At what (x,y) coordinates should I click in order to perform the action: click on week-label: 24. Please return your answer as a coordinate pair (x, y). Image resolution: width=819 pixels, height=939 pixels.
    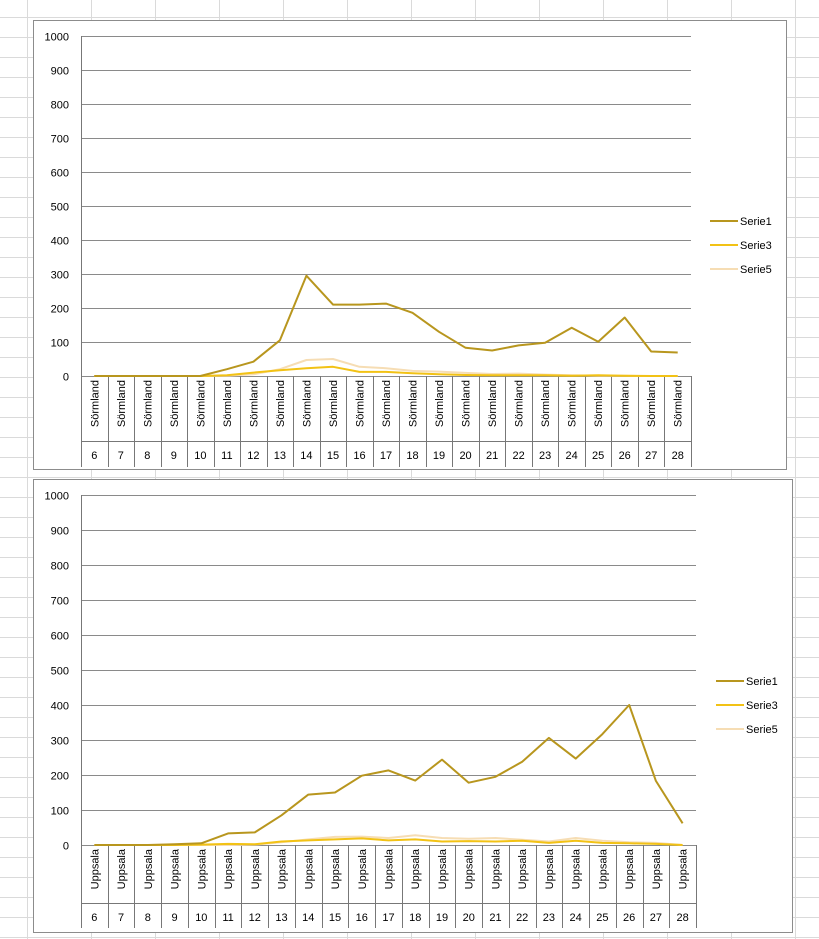
    Looking at the image, I should click on (572, 456).